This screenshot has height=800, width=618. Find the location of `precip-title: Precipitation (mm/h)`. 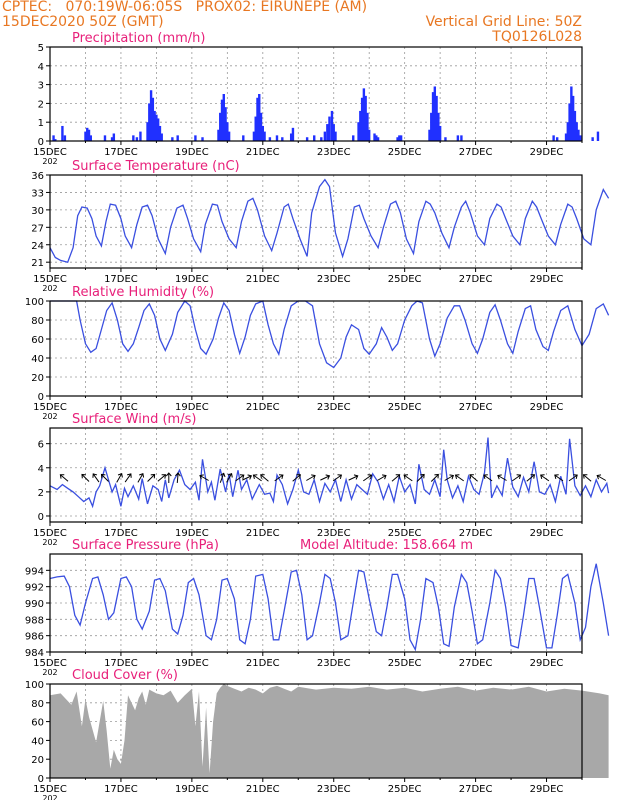

precip-title: Precipitation (mm/h) is located at coordinates (138, 38).